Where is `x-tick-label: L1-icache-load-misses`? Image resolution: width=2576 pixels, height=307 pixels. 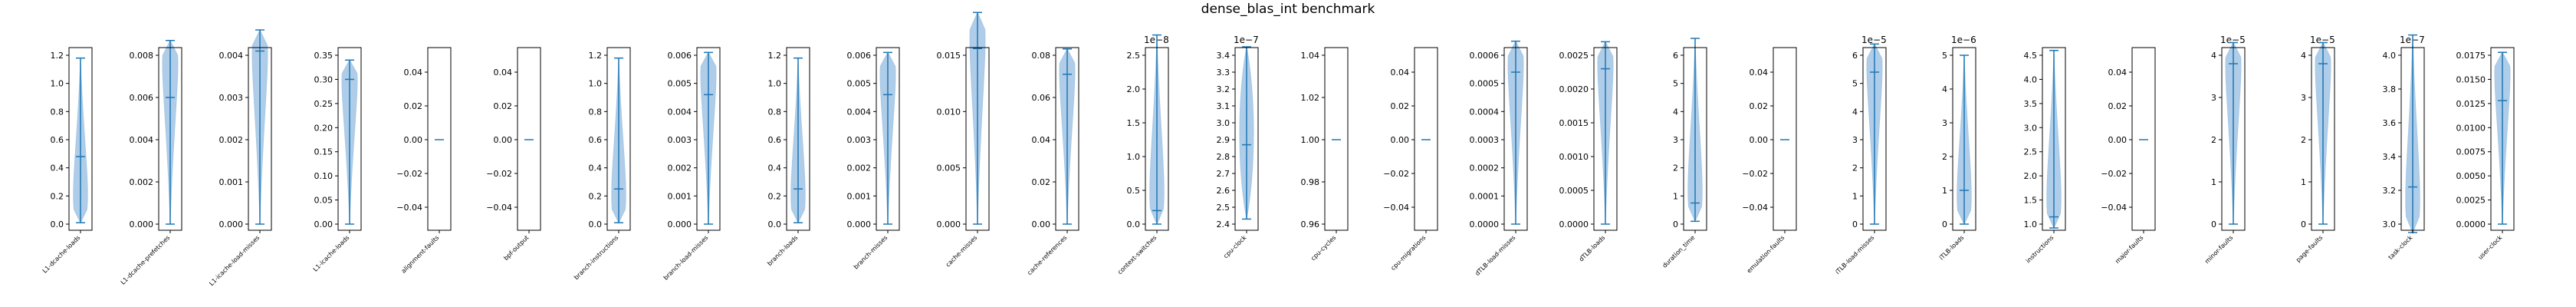
x-tick-label: L1-icache-load-misses is located at coordinates (235, 260).